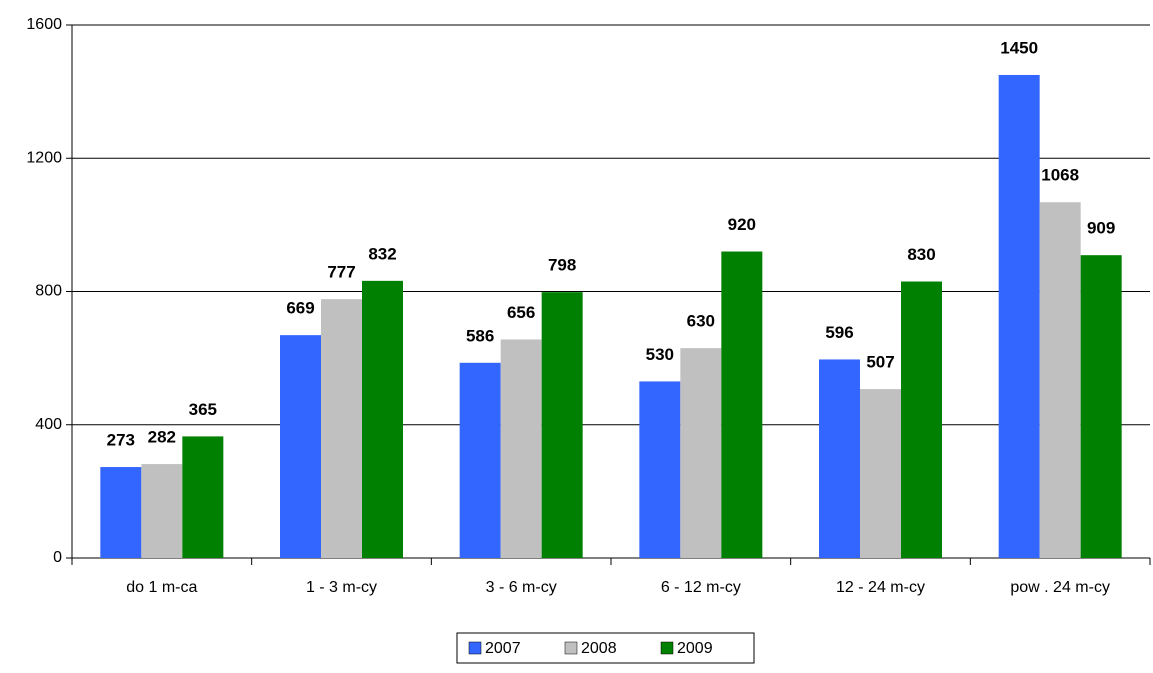 Image resolution: width=1153 pixels, height=673 pixels. What do you see at coordinates (1019, 47) in the screenshot?
I see `value-label: 1450` at bounding box center [1019, 47].